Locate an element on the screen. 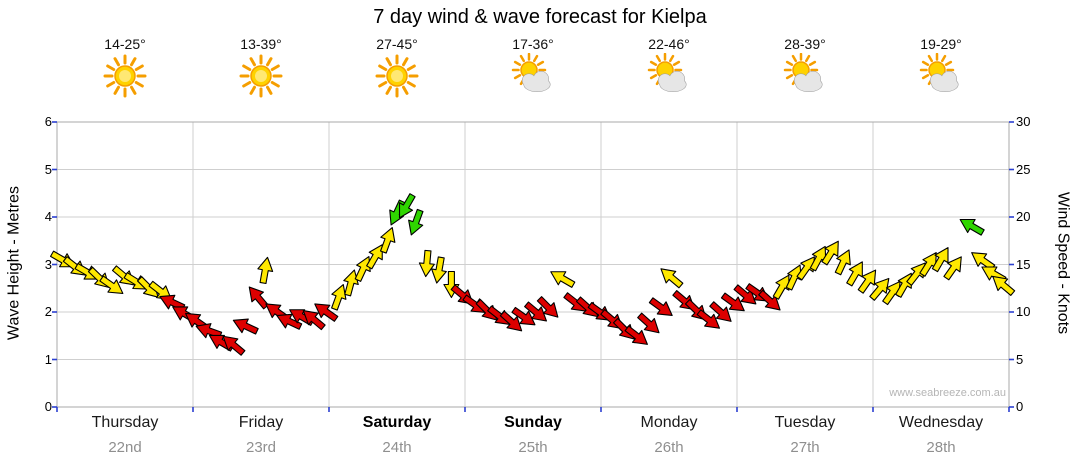 The height and width of the screenshot is (475, 1080). day-name-label: Thursday is located at coordinates (125, 422).